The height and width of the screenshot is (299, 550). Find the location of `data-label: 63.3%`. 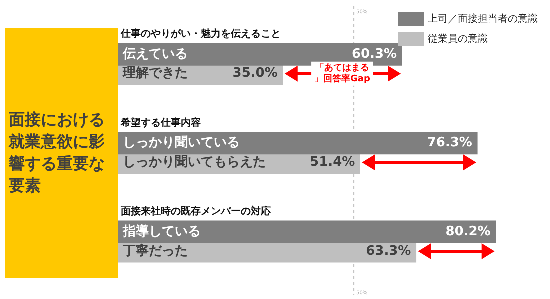

data-label: 63.3% is located at coordinates (389, 251).